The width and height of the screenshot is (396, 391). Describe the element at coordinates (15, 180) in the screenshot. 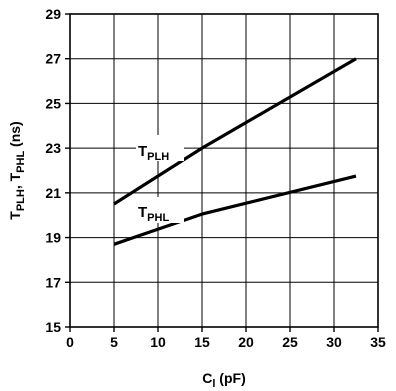

I see `y-axis-title-part-2: , T` at that location.